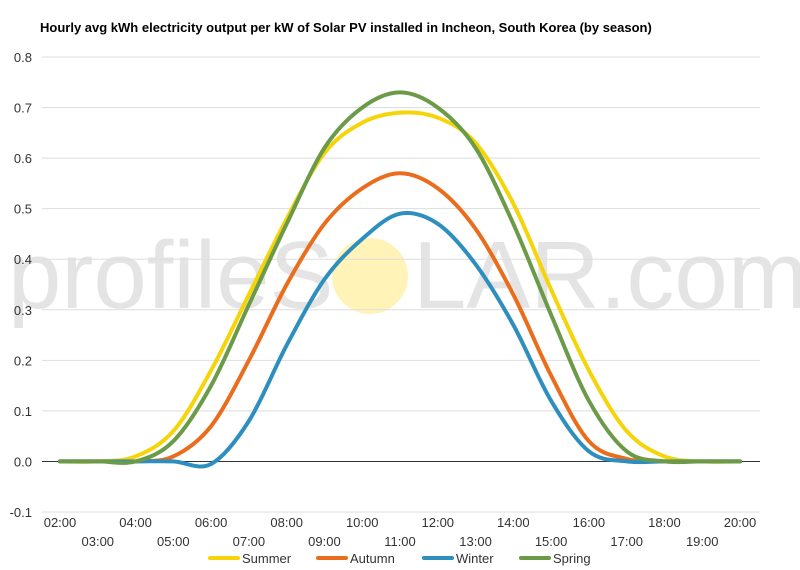  I want to click on x-tick-label: 11:00, so click(400, 541).